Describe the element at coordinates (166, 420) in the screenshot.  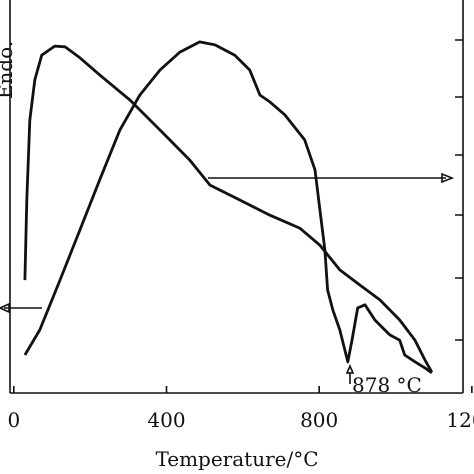
I see `x-tick-label: 400` at that location.